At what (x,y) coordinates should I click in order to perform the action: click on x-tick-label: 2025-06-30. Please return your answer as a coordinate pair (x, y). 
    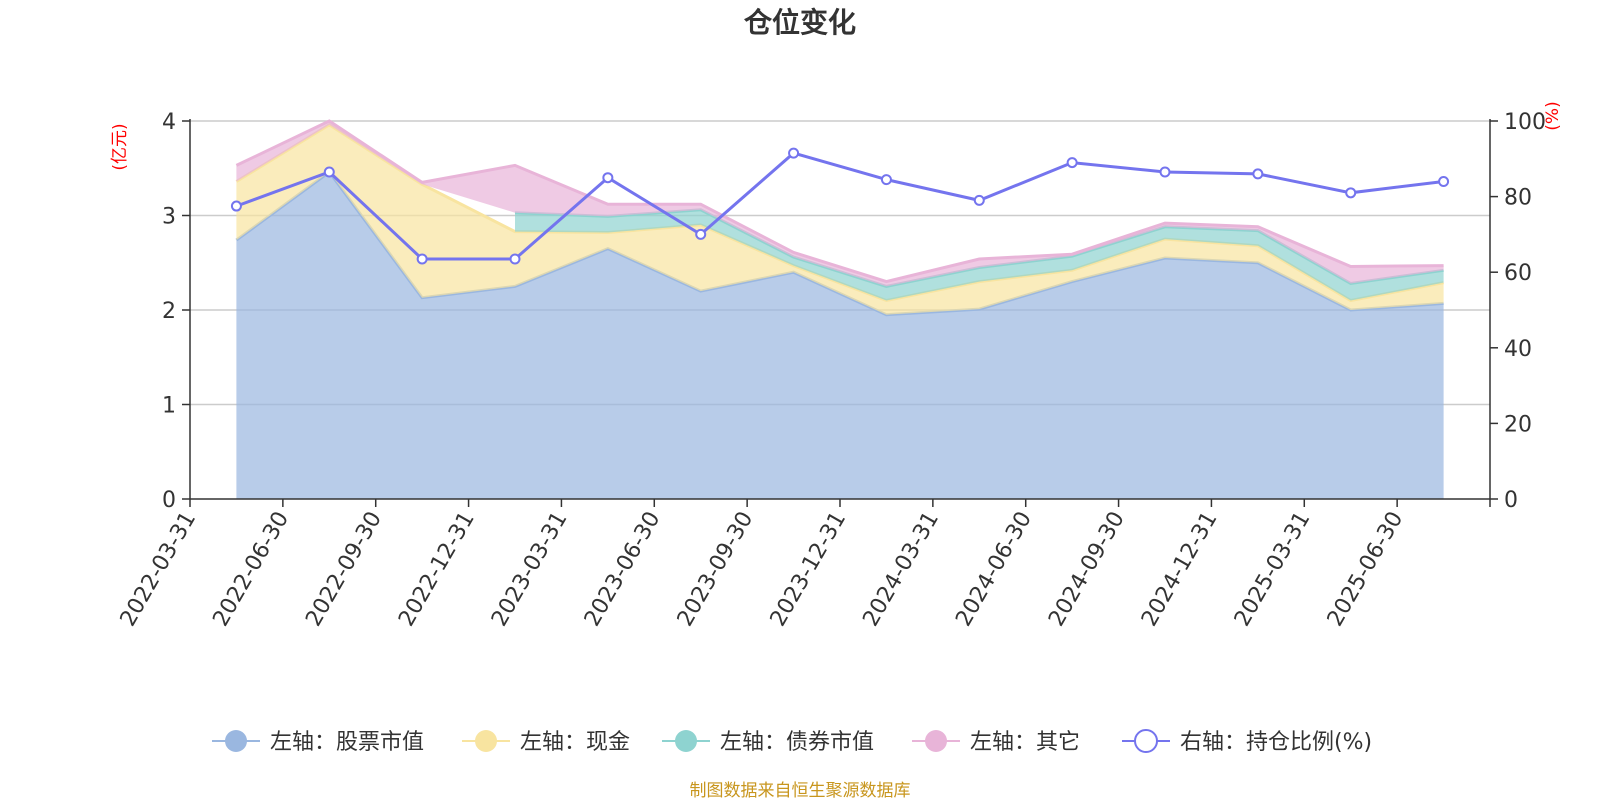
    Looking at the image, I should click on (1366, 569).